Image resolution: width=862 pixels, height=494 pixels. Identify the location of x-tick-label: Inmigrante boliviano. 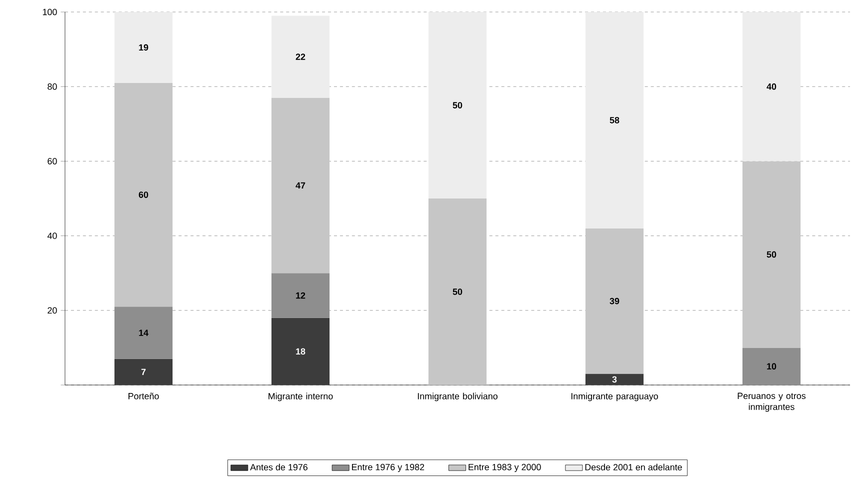
(458, 397).